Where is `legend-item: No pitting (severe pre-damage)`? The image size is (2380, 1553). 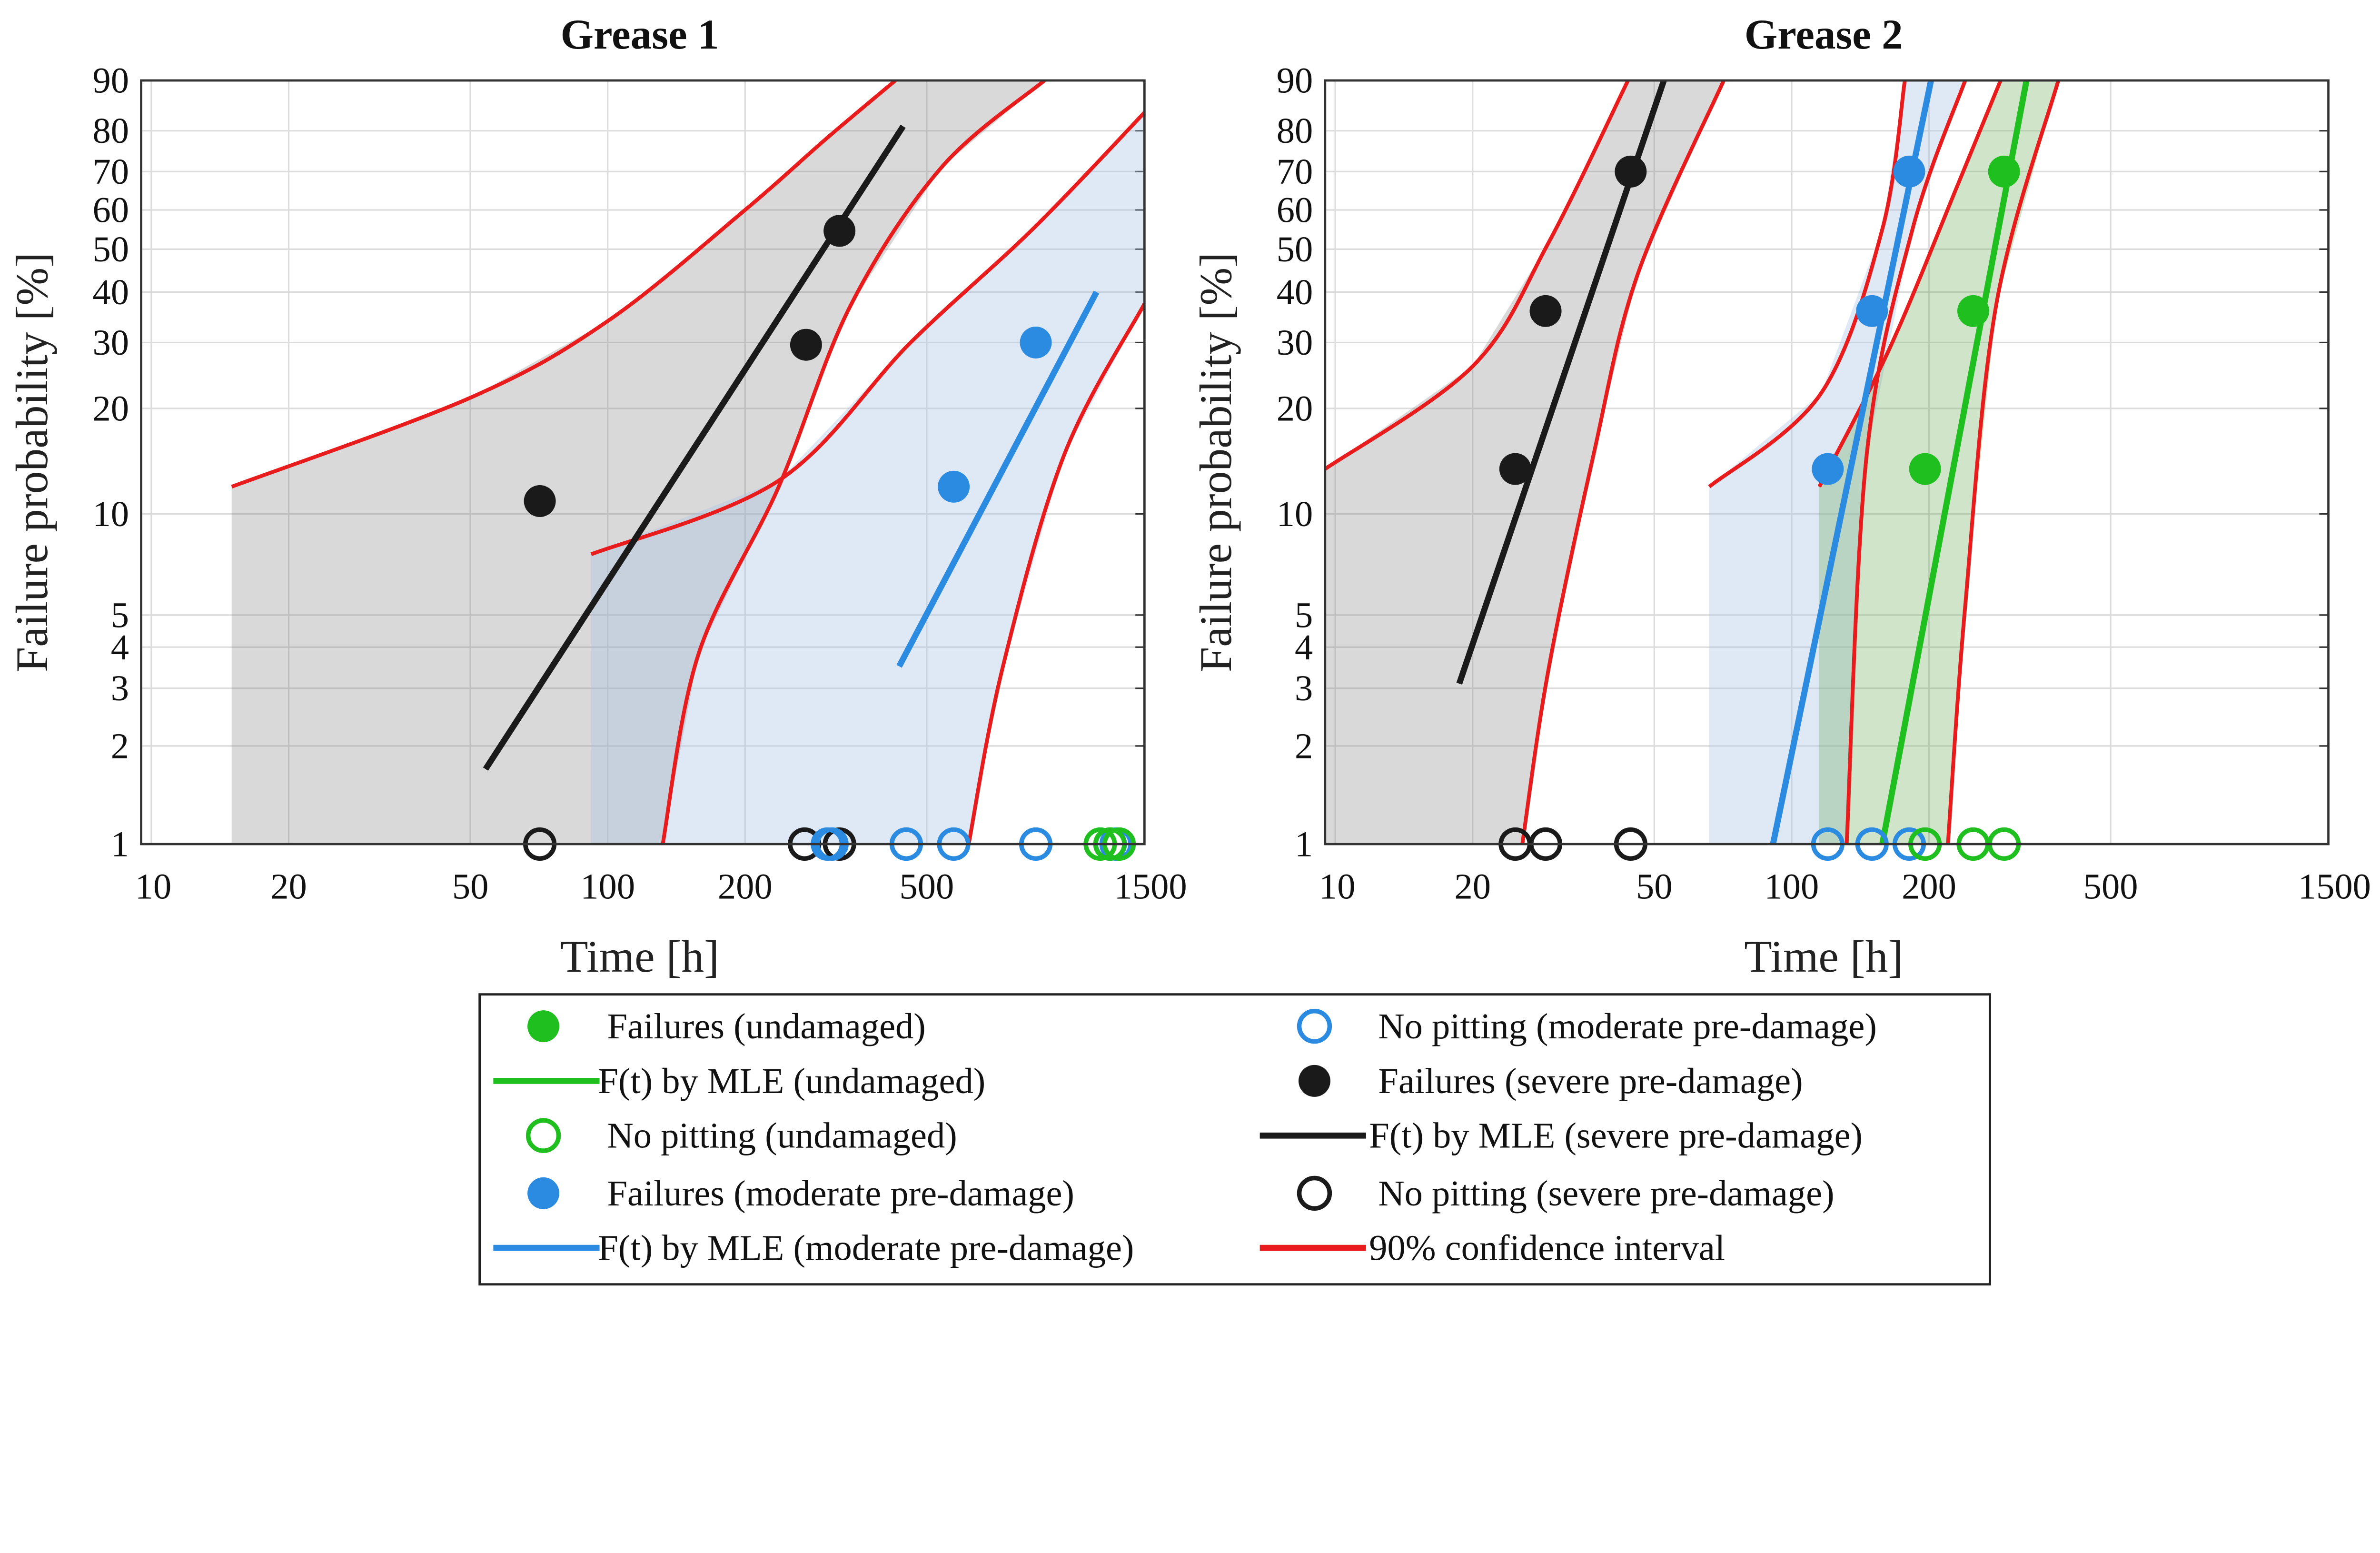
legend-item: No pitting (severe pre-damage) is located at coordinates (1566, 1193).